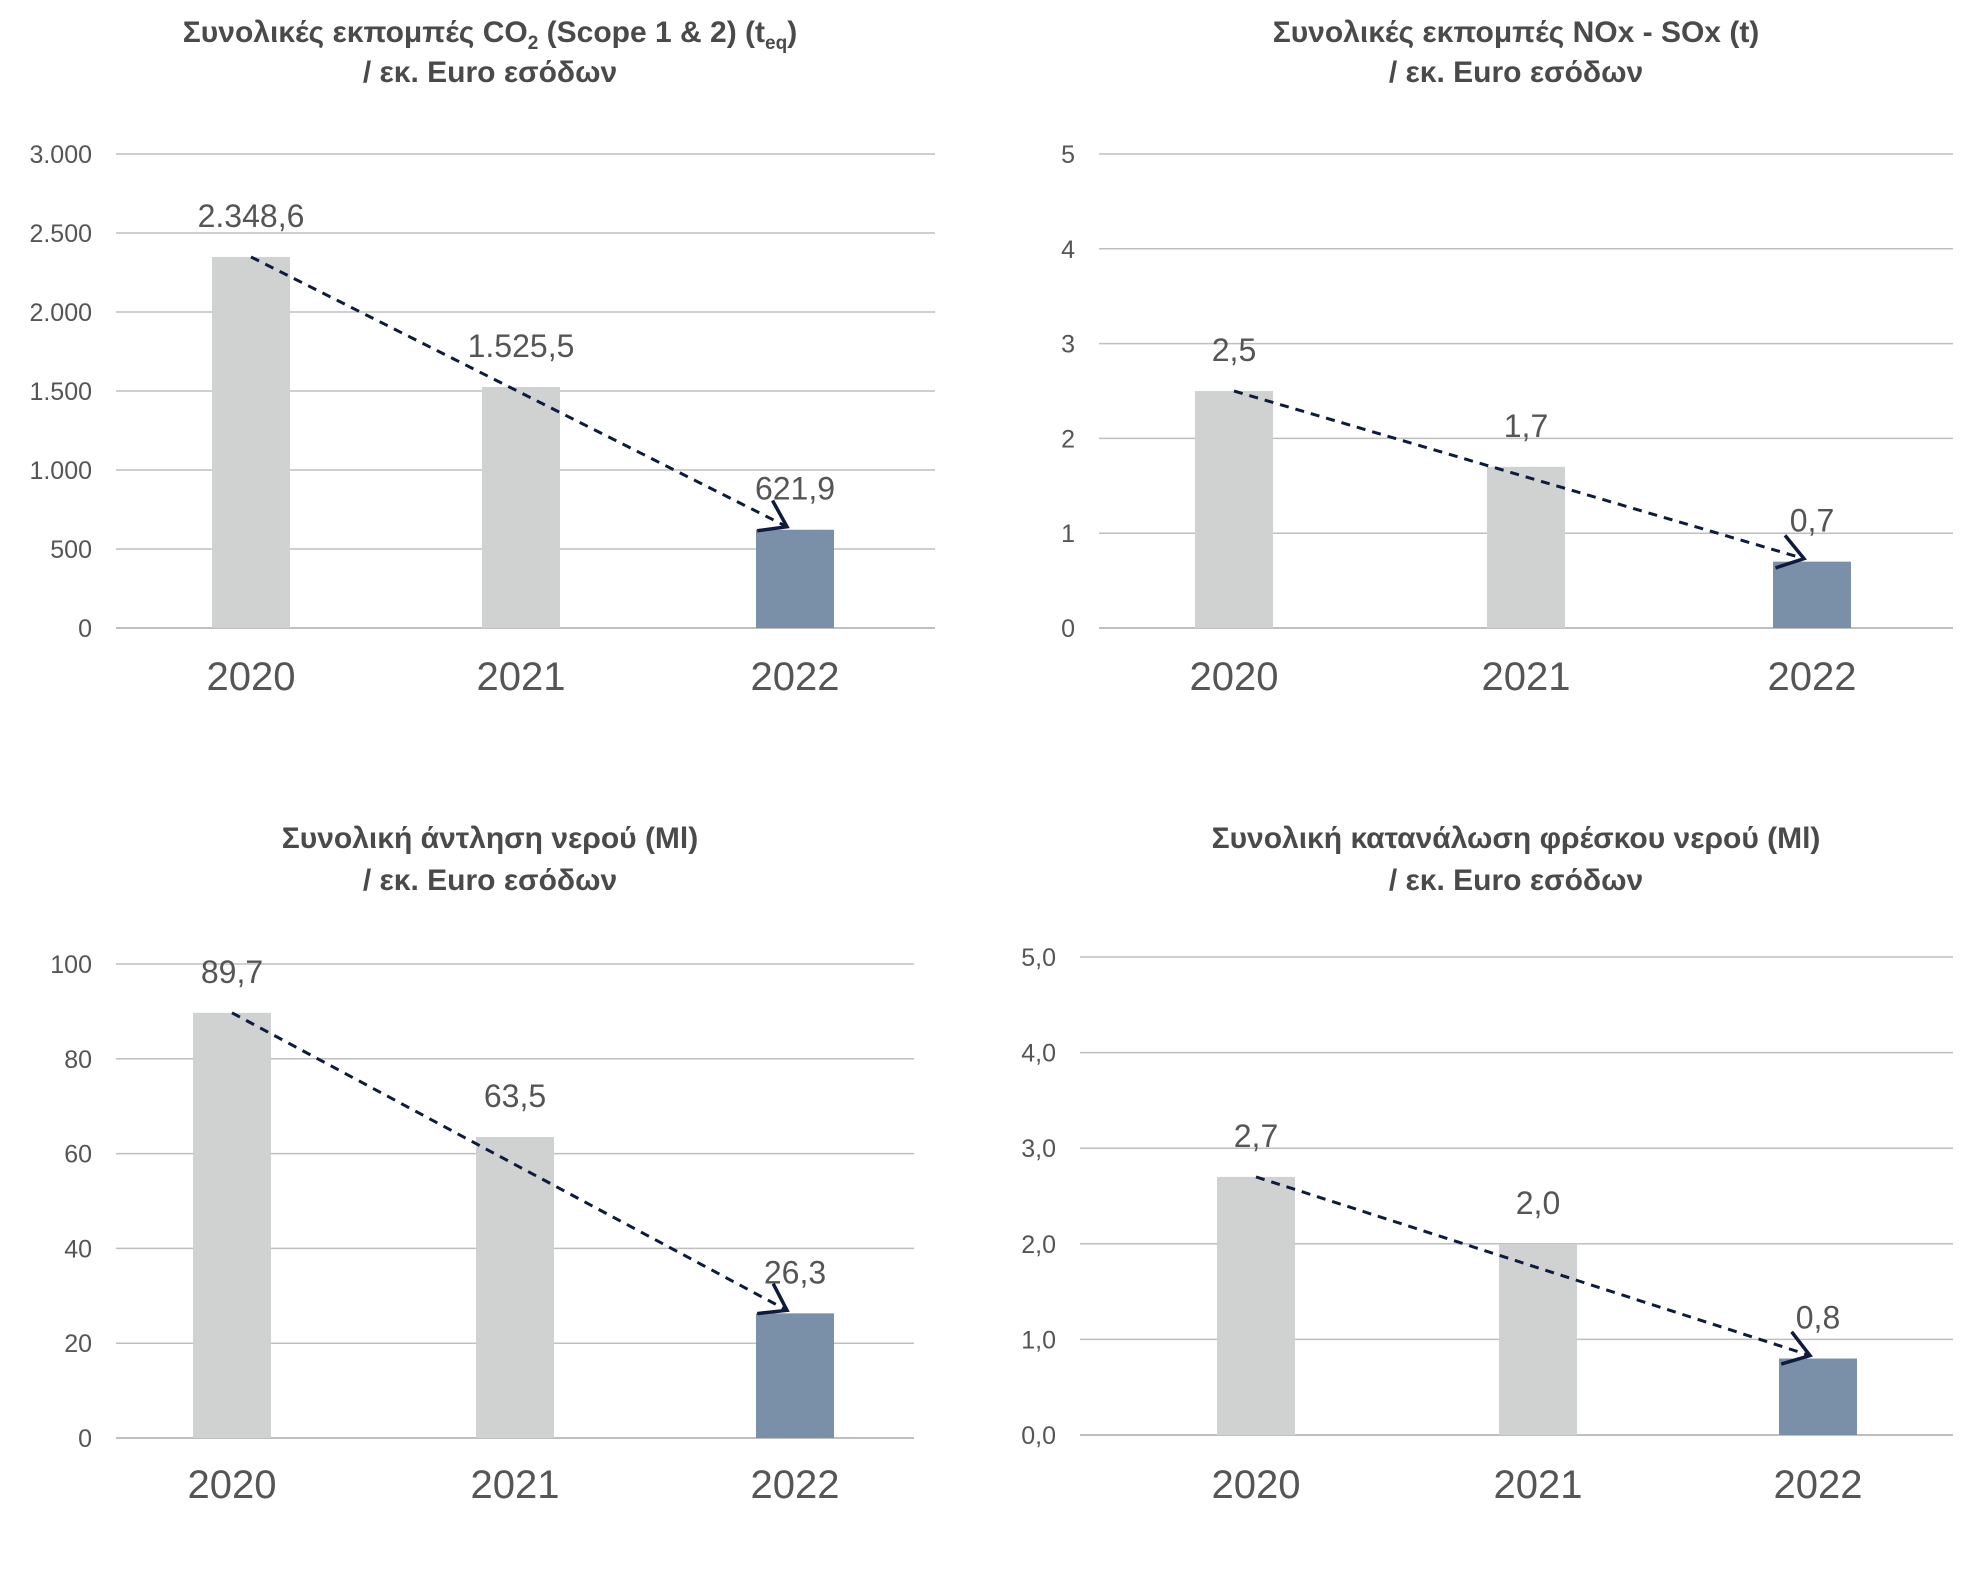 Image resolution: width=1969 pixels, height=1577 pixels. Describe the element at coordinates (251, 216) in the screenshot. I see `data-label: 2.348,6` at that location.